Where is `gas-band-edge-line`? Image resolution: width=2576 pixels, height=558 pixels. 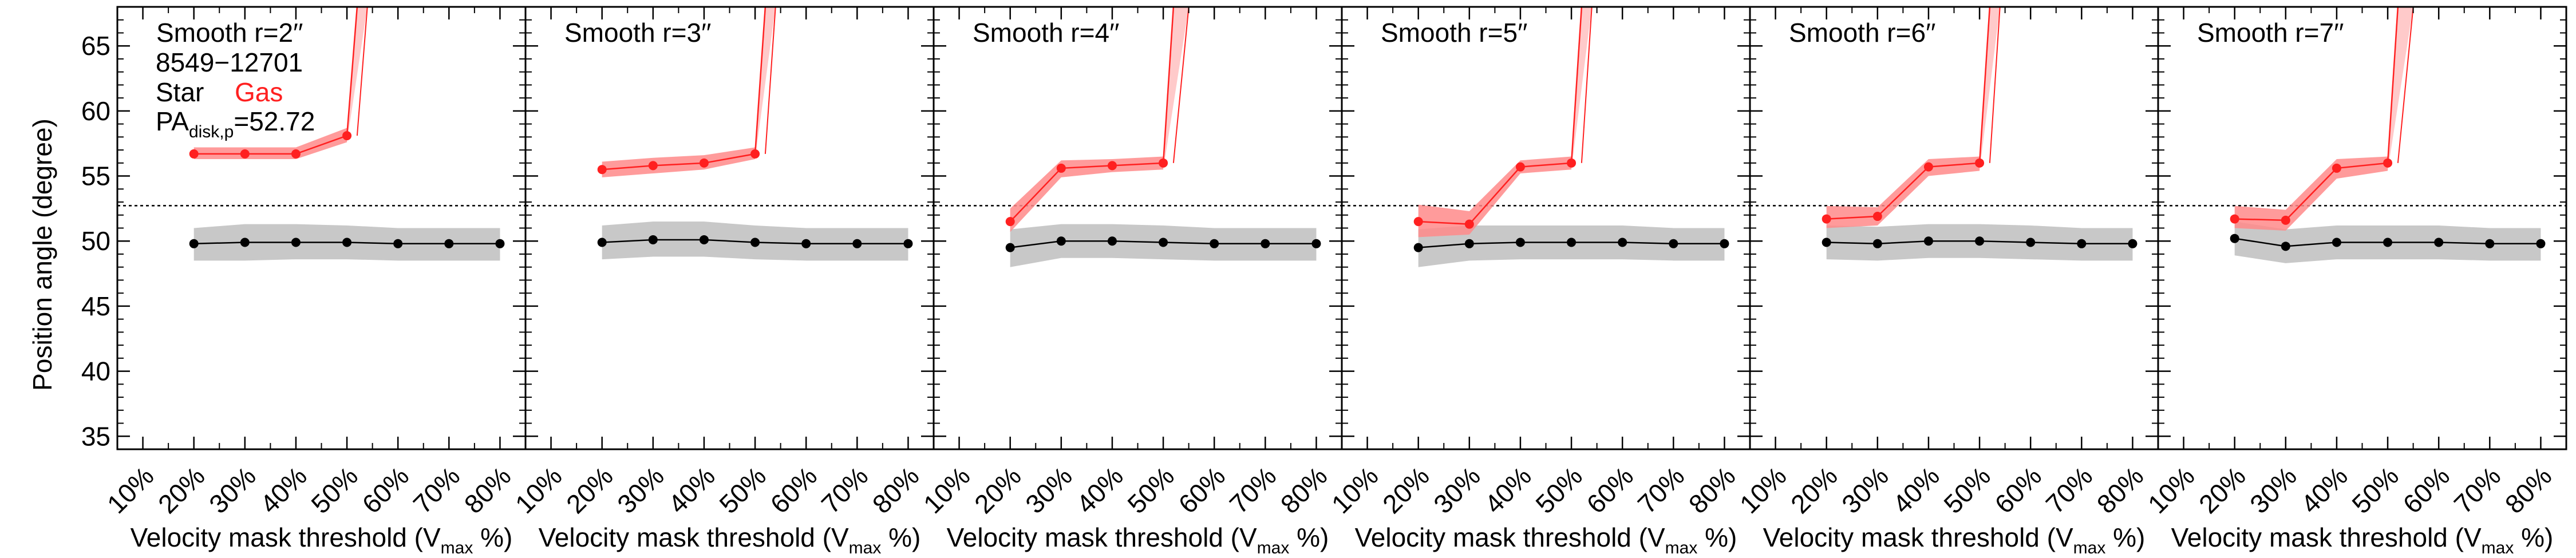 gas-band-edge-line is located at coordinates (770, 80).